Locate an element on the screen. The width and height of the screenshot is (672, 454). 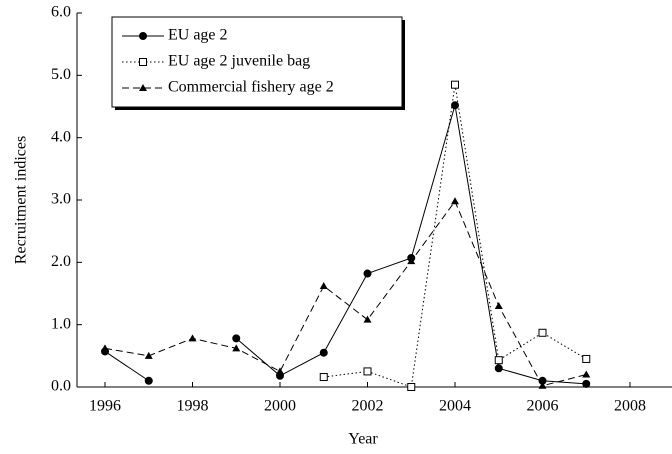
y-tick-label: 0.0 is located at coordinates (61, 386).